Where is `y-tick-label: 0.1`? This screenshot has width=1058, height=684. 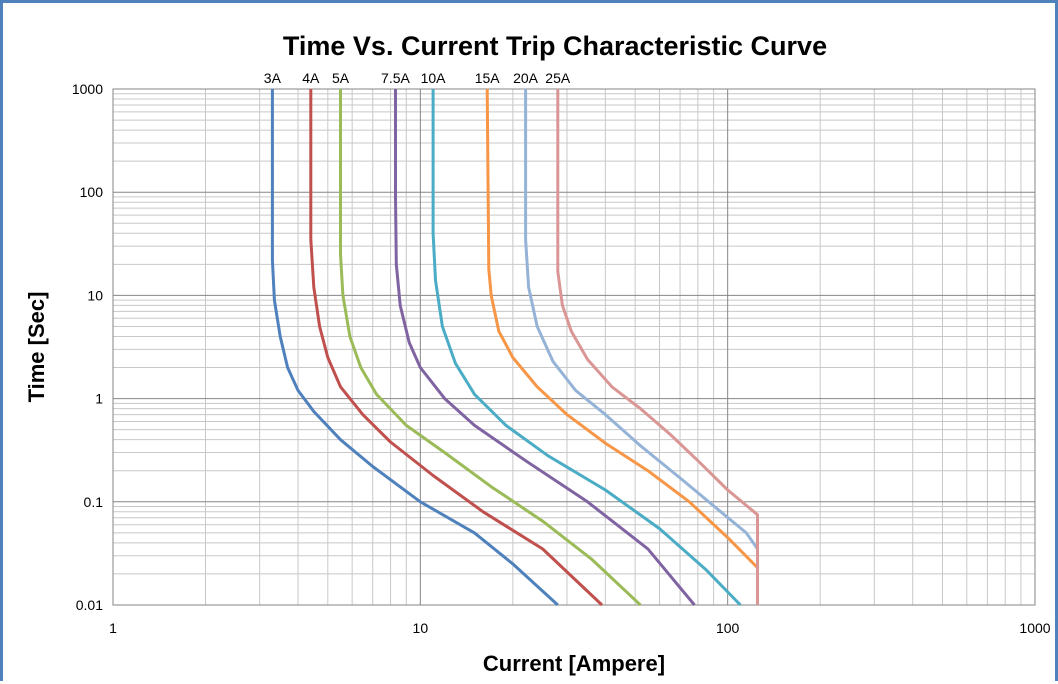 y-tick-label: 0.1 is located at coordinates (94, 502).